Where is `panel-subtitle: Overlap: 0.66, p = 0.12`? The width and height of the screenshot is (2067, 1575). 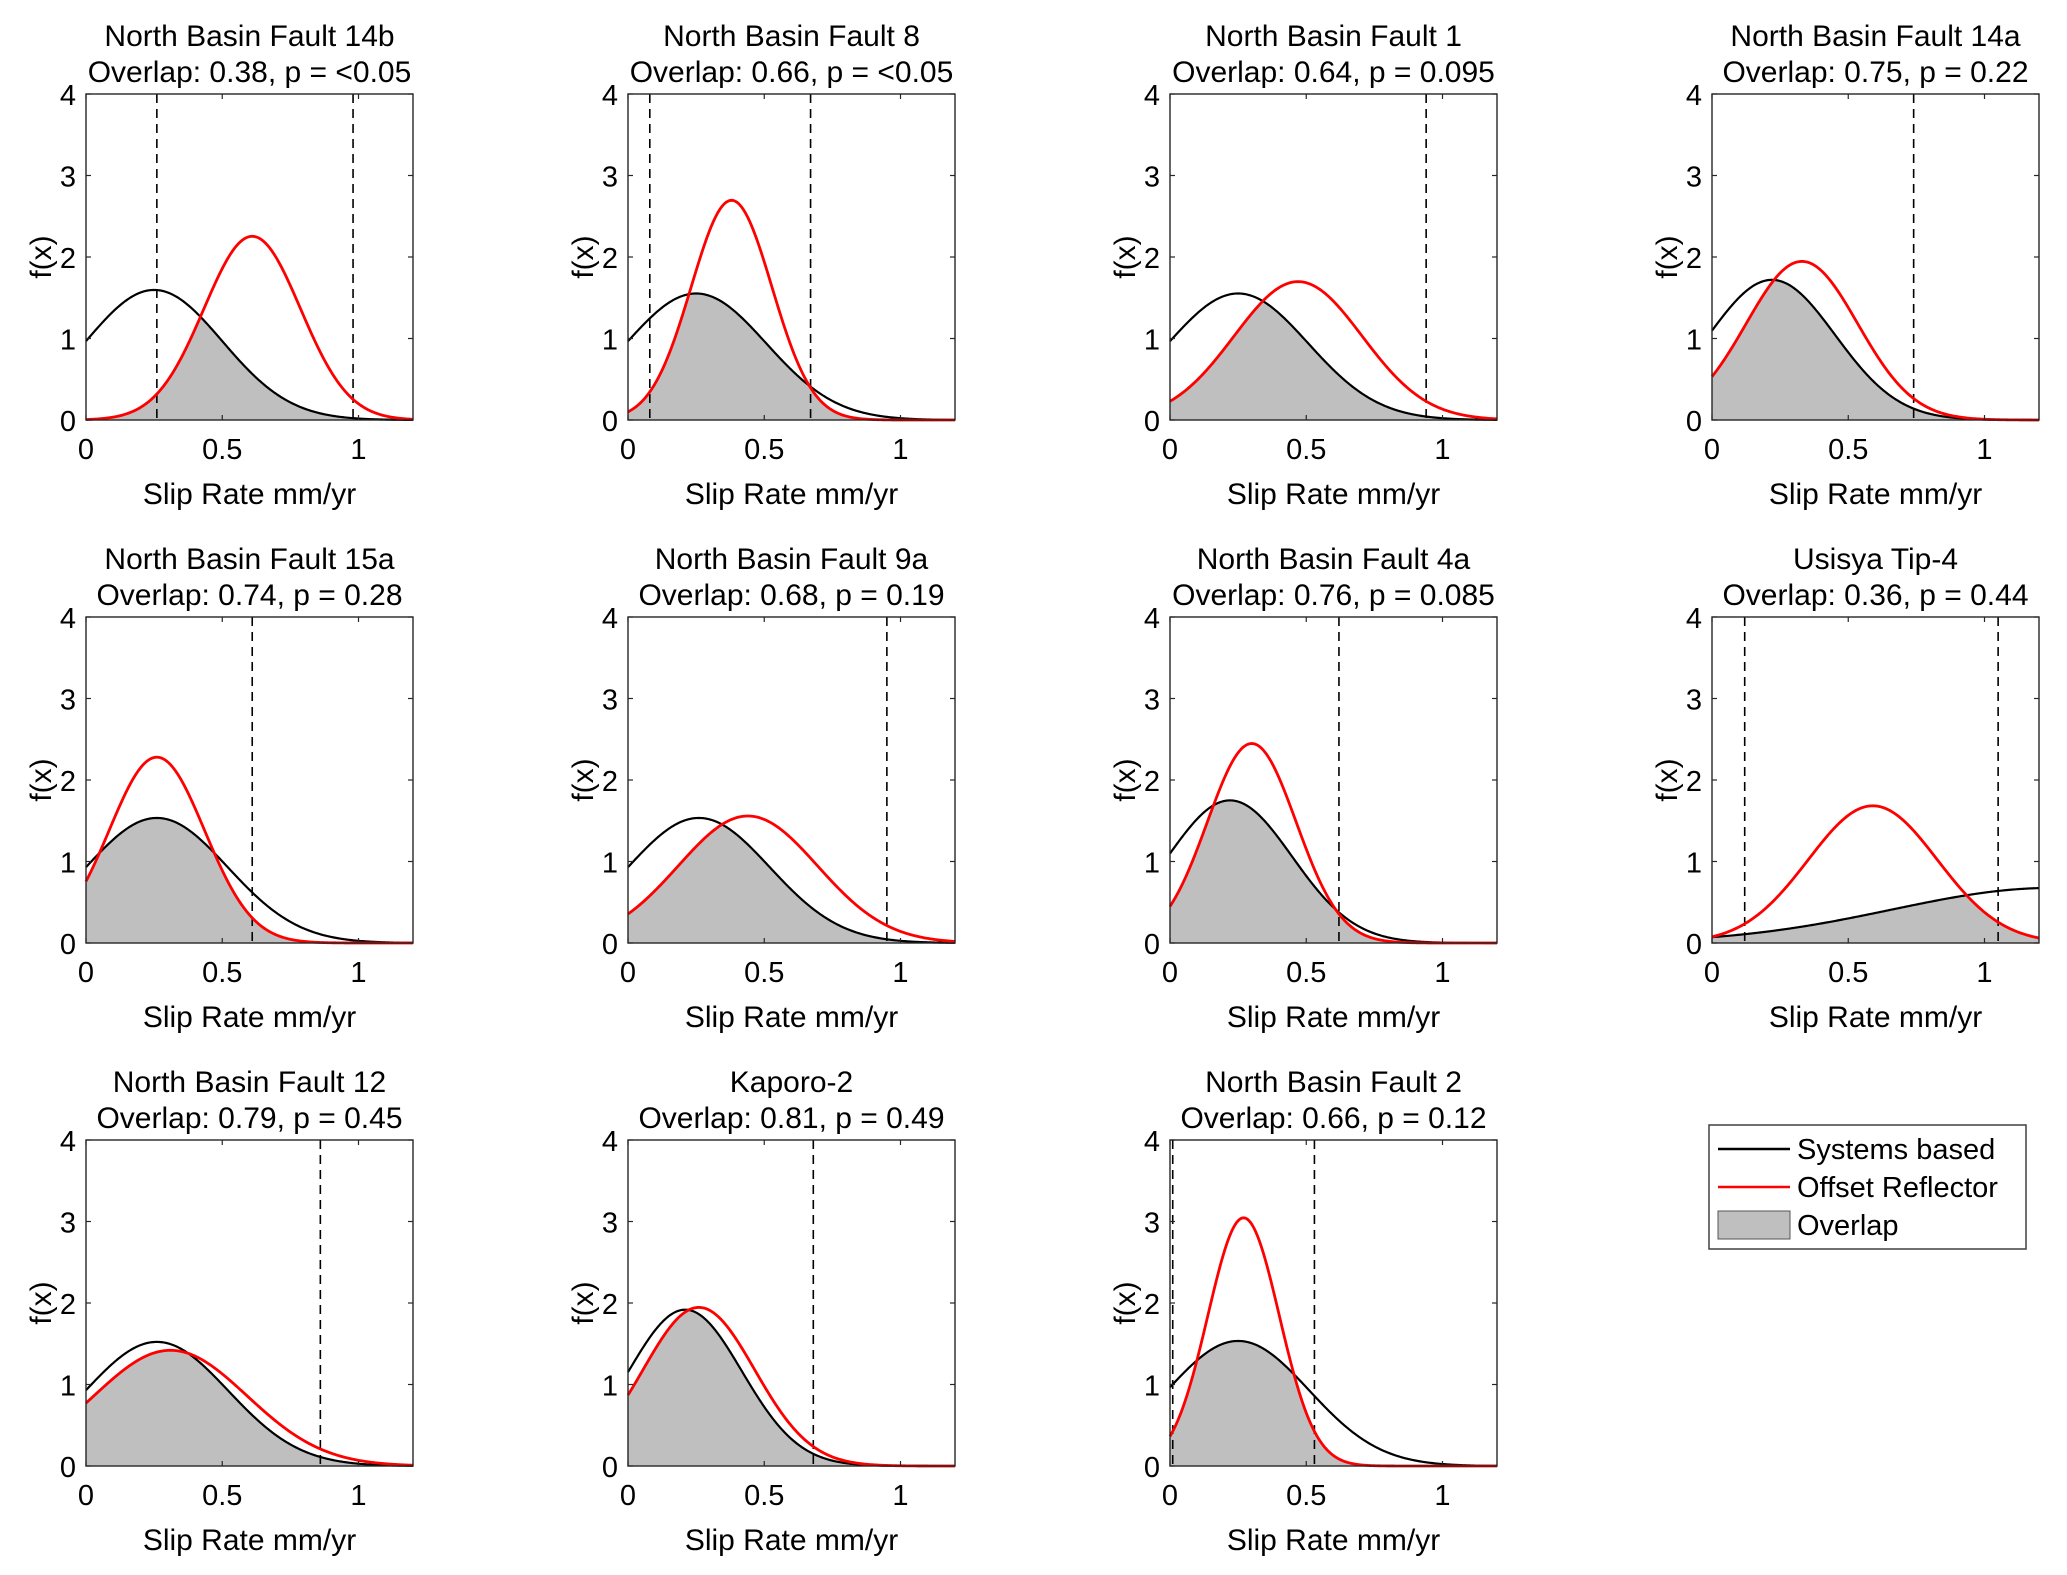
panel-subtitle: Overlap: 0.66, p = 0.12 is located at coordinates (1333, 1118).